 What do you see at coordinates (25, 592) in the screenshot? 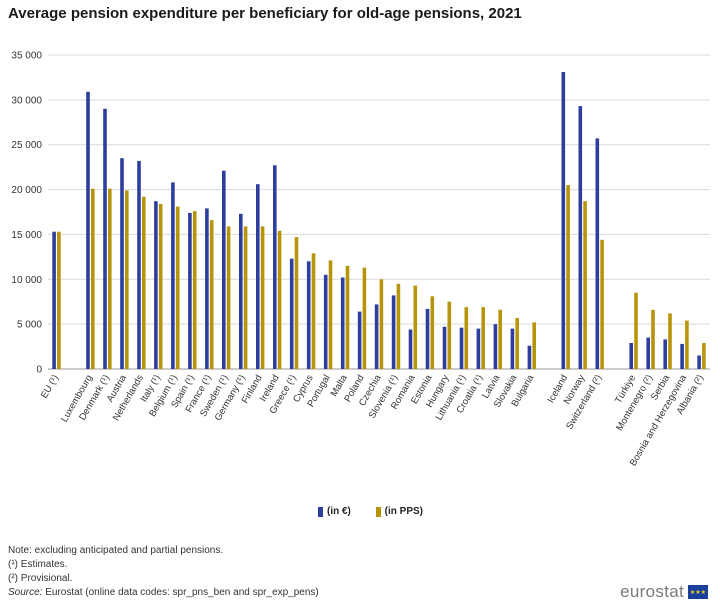
I see `source-label: Source:` at bounding box center [25, 592].